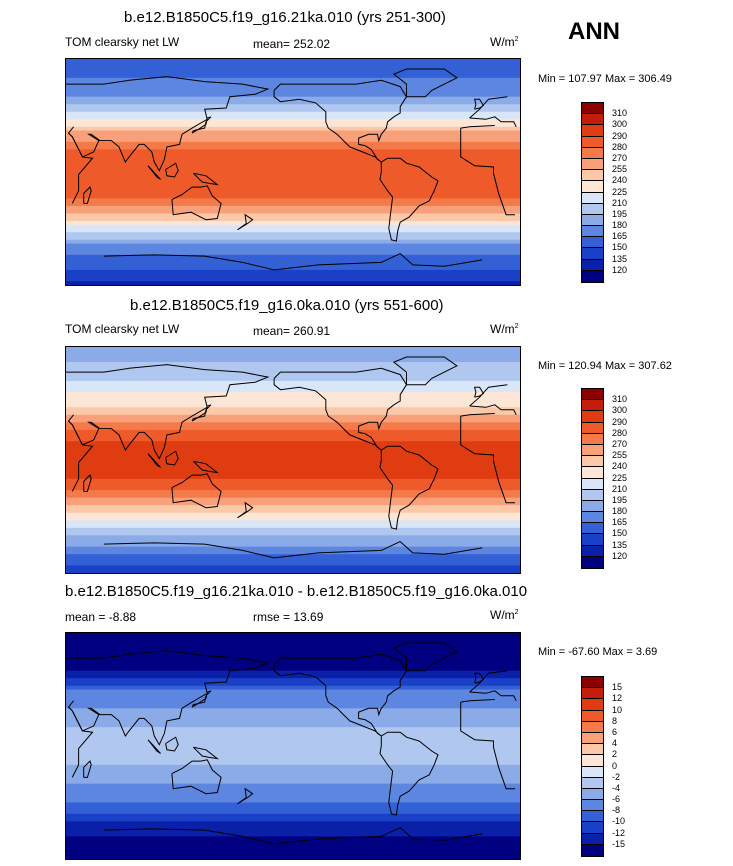  I want to click on colorbar-tick-label: 195, so click(620, 499).